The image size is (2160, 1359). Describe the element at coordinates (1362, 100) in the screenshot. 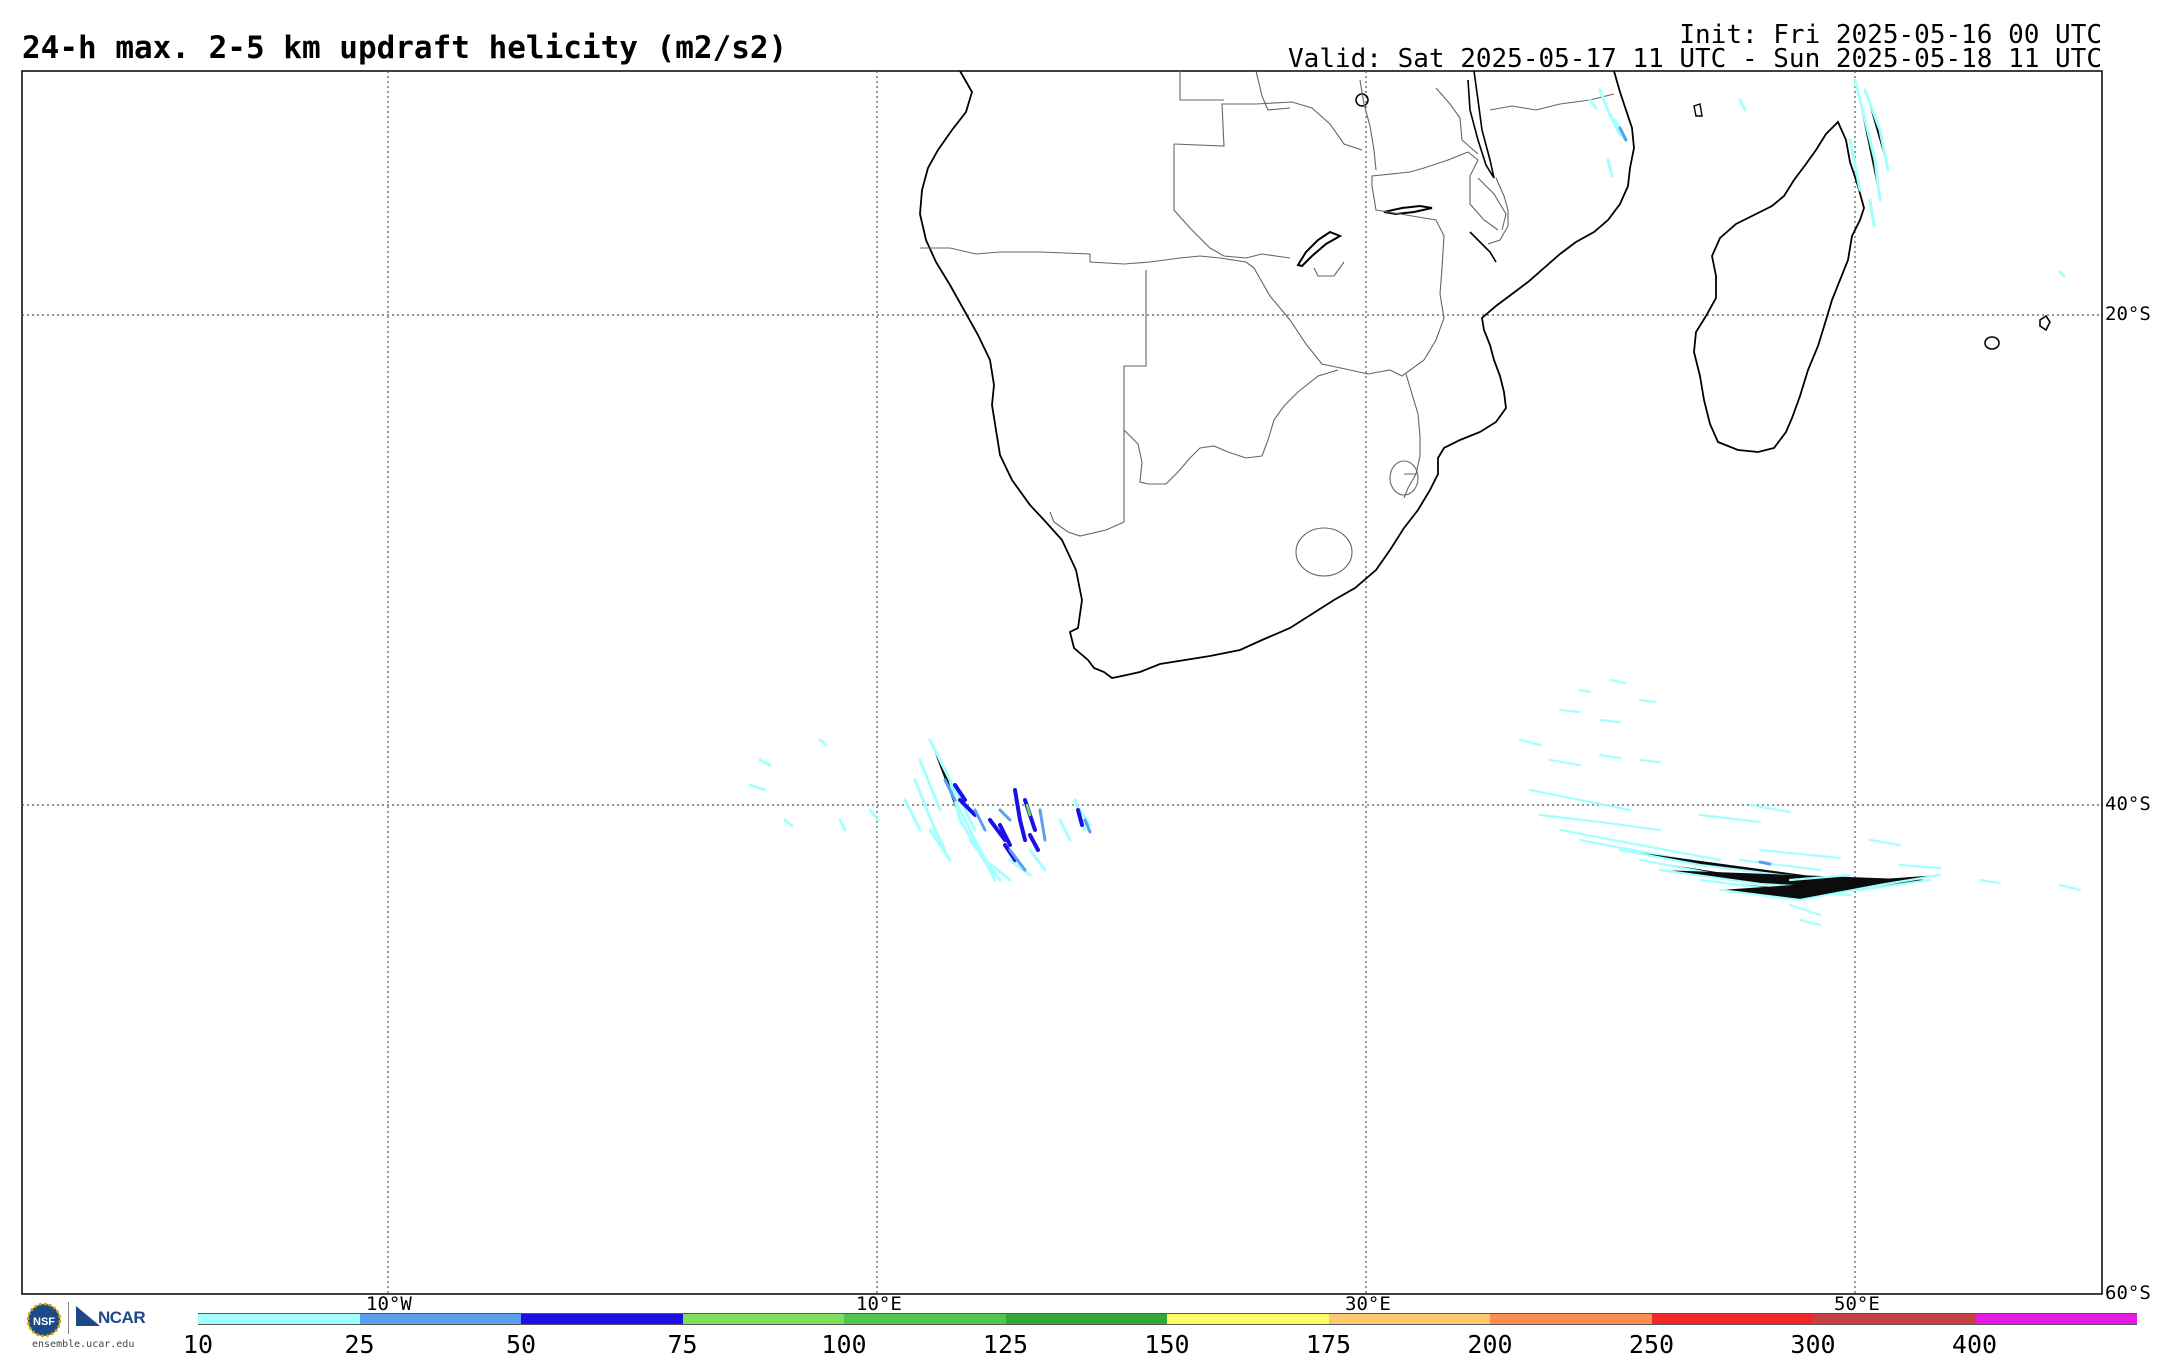

I see `lake-tanganyika-tip` at that location.